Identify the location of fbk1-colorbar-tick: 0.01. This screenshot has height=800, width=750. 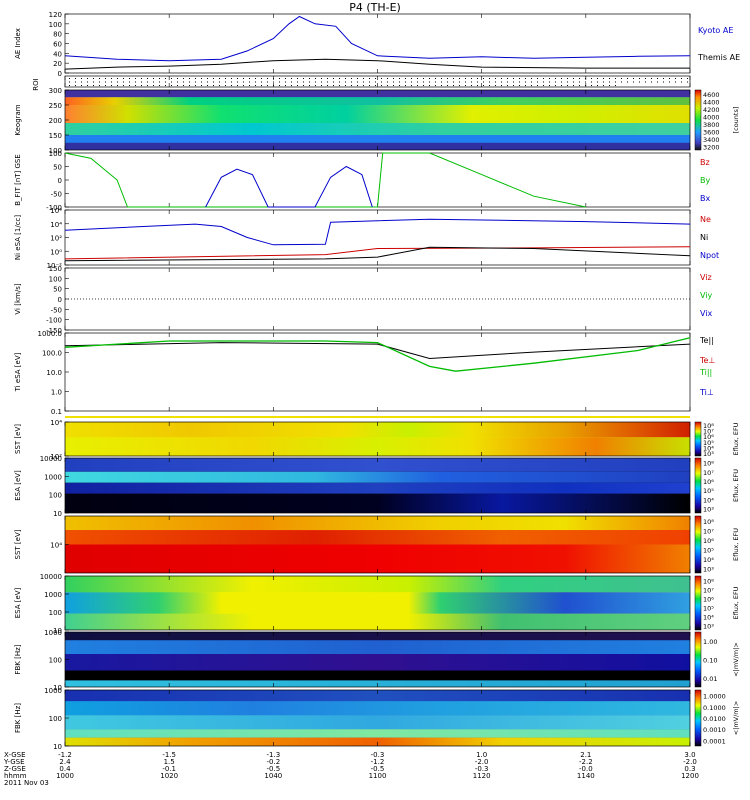
(710, 679).